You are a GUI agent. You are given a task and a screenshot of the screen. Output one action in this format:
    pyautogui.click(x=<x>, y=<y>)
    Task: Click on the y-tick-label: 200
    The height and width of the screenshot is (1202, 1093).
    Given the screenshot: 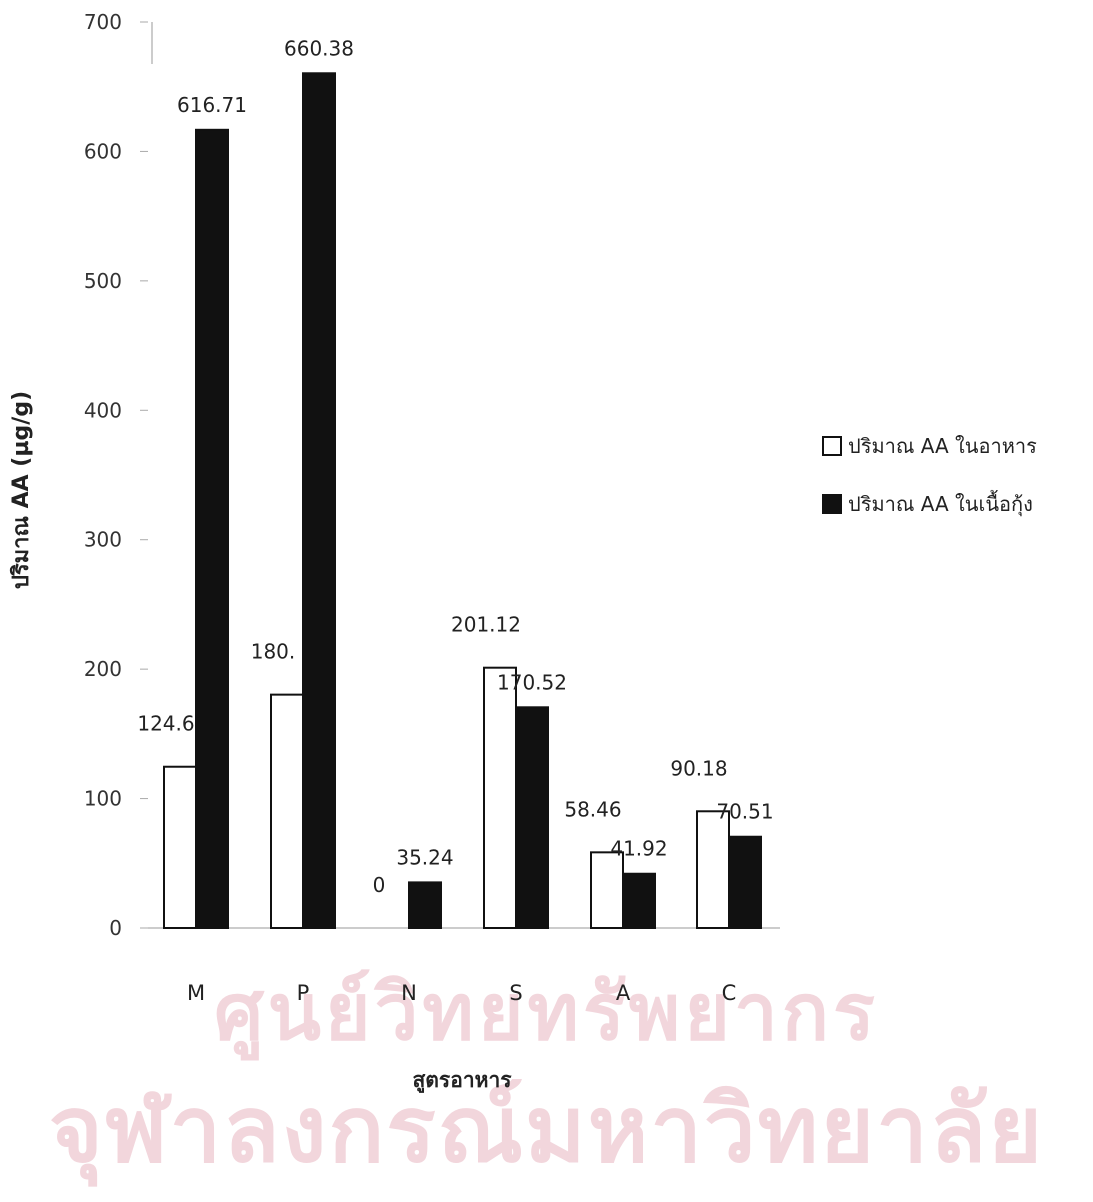 What is the action you would take?
    pyautogui.click(x=103, y=669)
    